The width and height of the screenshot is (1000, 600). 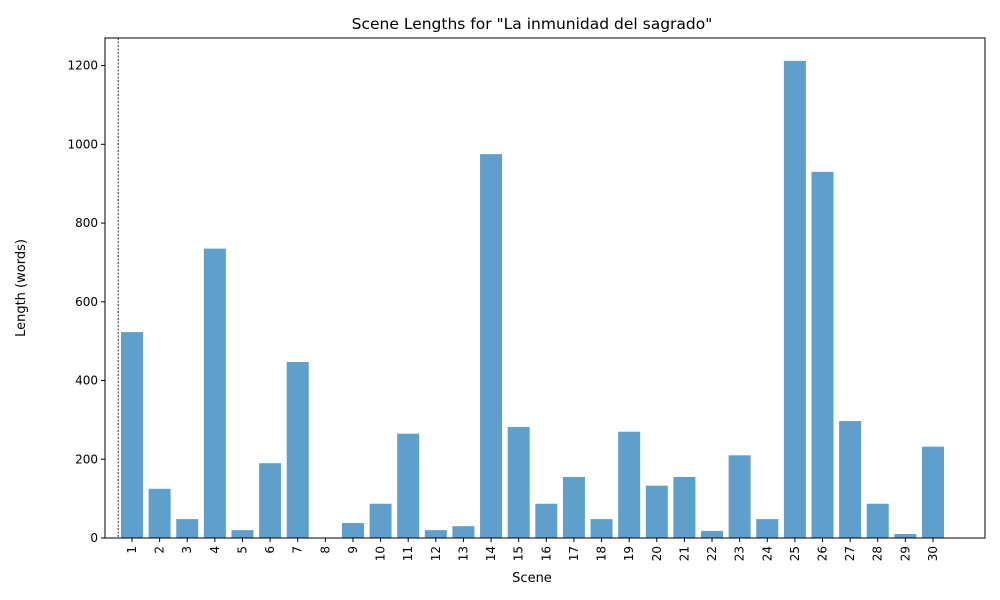 I want to click on x-tick-label: 16, so click(x=546, y=553).